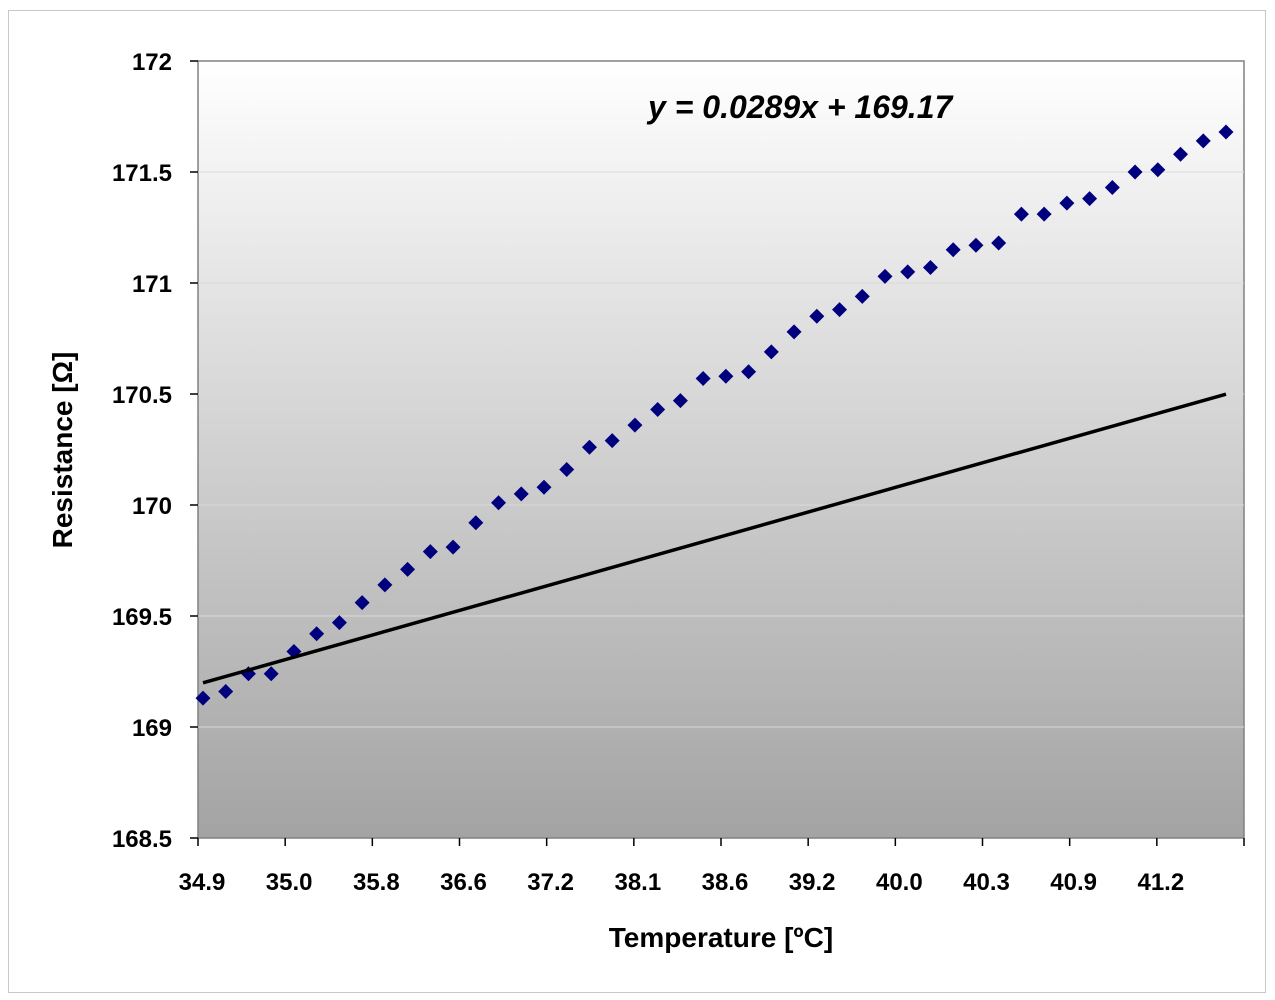 The height and width of the screenshot is (1000, 1275). I want to click on y-tick-label: 169.5, so click(142, 617).